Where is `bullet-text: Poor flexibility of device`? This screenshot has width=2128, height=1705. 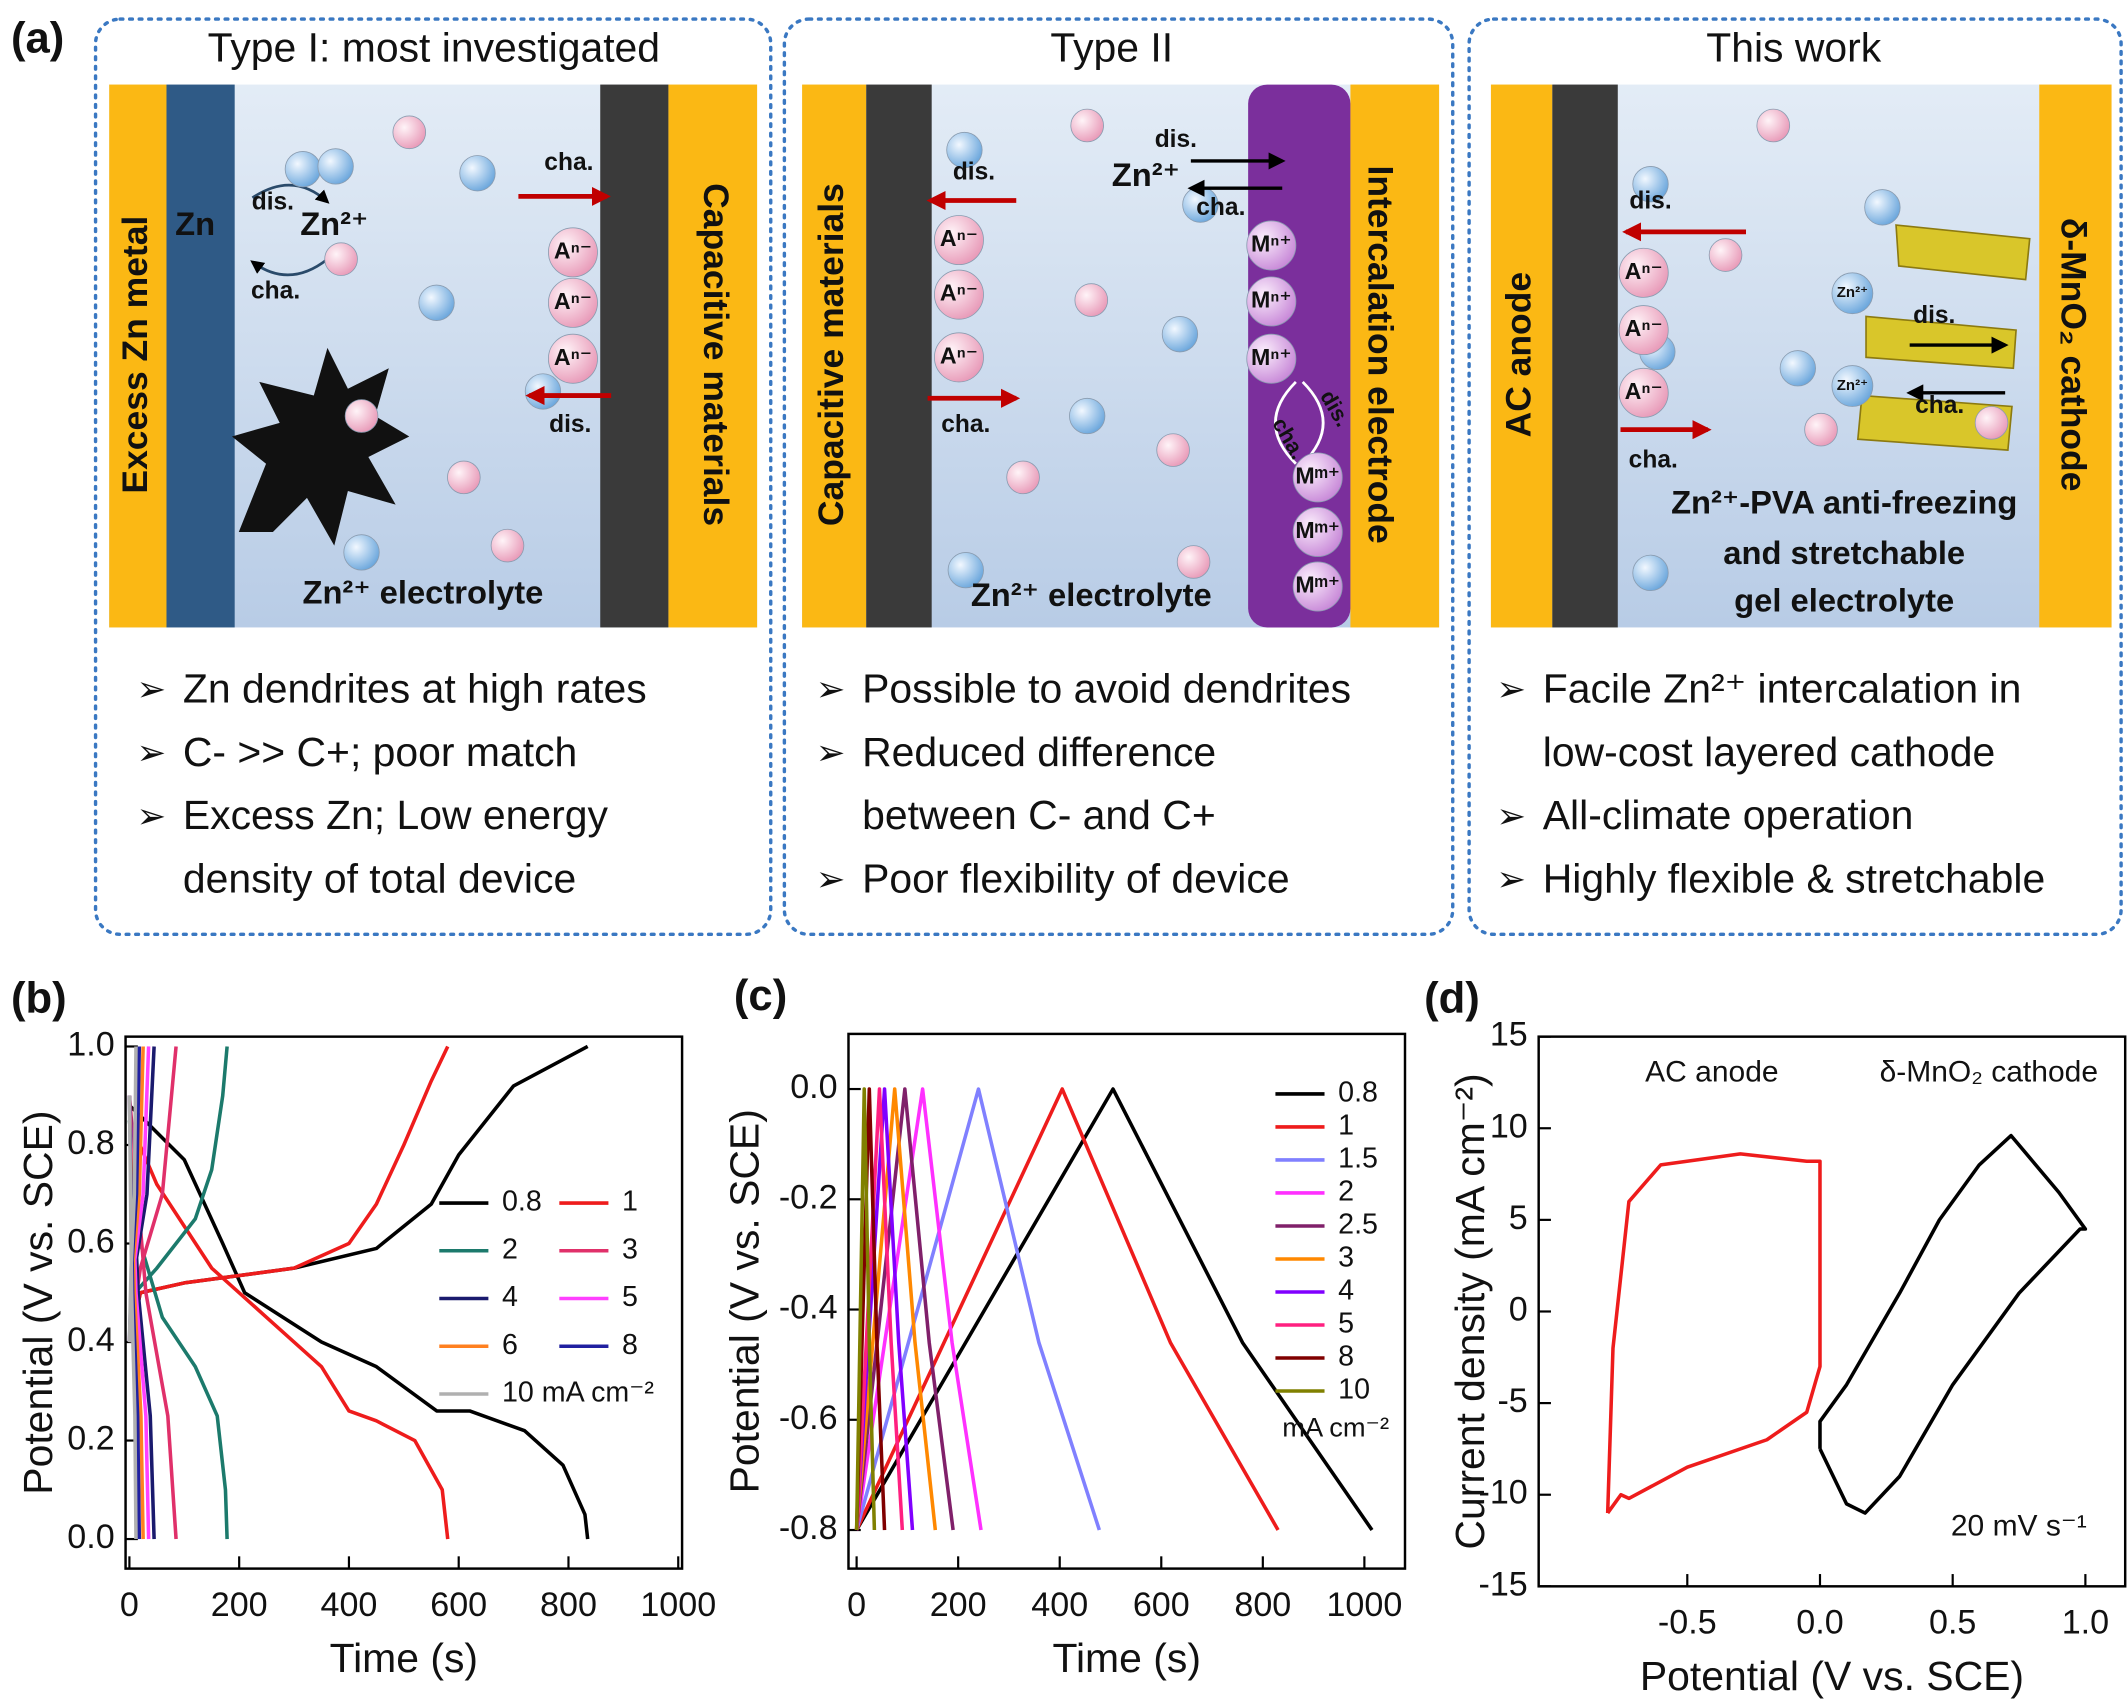
bullet-text: Poor flexibility of device is located at coordinates (1075, 879).